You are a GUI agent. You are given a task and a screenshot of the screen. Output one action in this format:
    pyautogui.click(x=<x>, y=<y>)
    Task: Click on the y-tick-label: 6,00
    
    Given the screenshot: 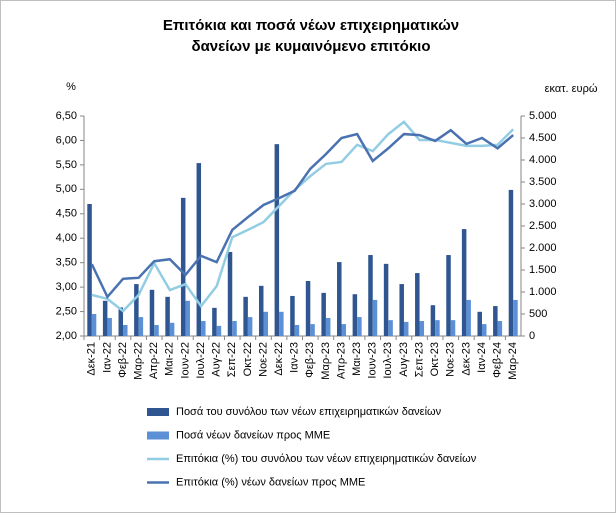 What is the action you would take?
    pyautogui.click(x=66, y=140)
    